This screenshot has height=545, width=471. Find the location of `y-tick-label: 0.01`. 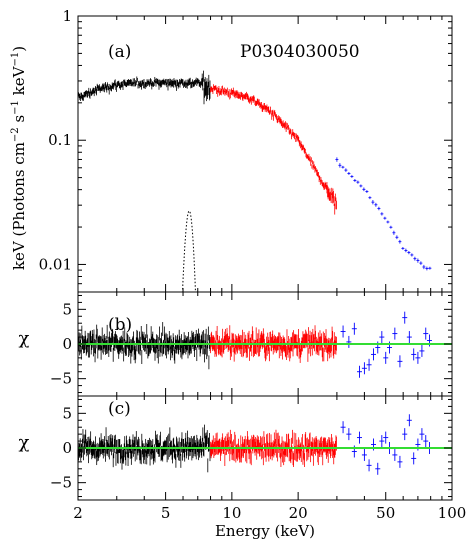

y-tick-label: 0.01 is located at coordinates (55, 264).